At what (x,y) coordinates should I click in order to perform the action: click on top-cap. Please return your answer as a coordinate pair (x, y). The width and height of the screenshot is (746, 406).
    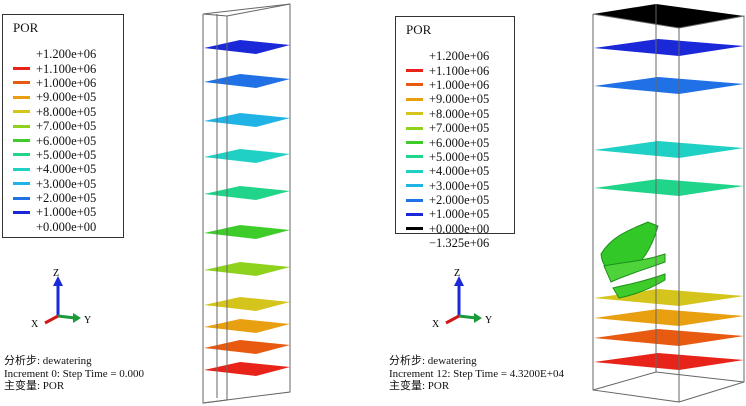
    Looking at the image, I should click on (668, 16).